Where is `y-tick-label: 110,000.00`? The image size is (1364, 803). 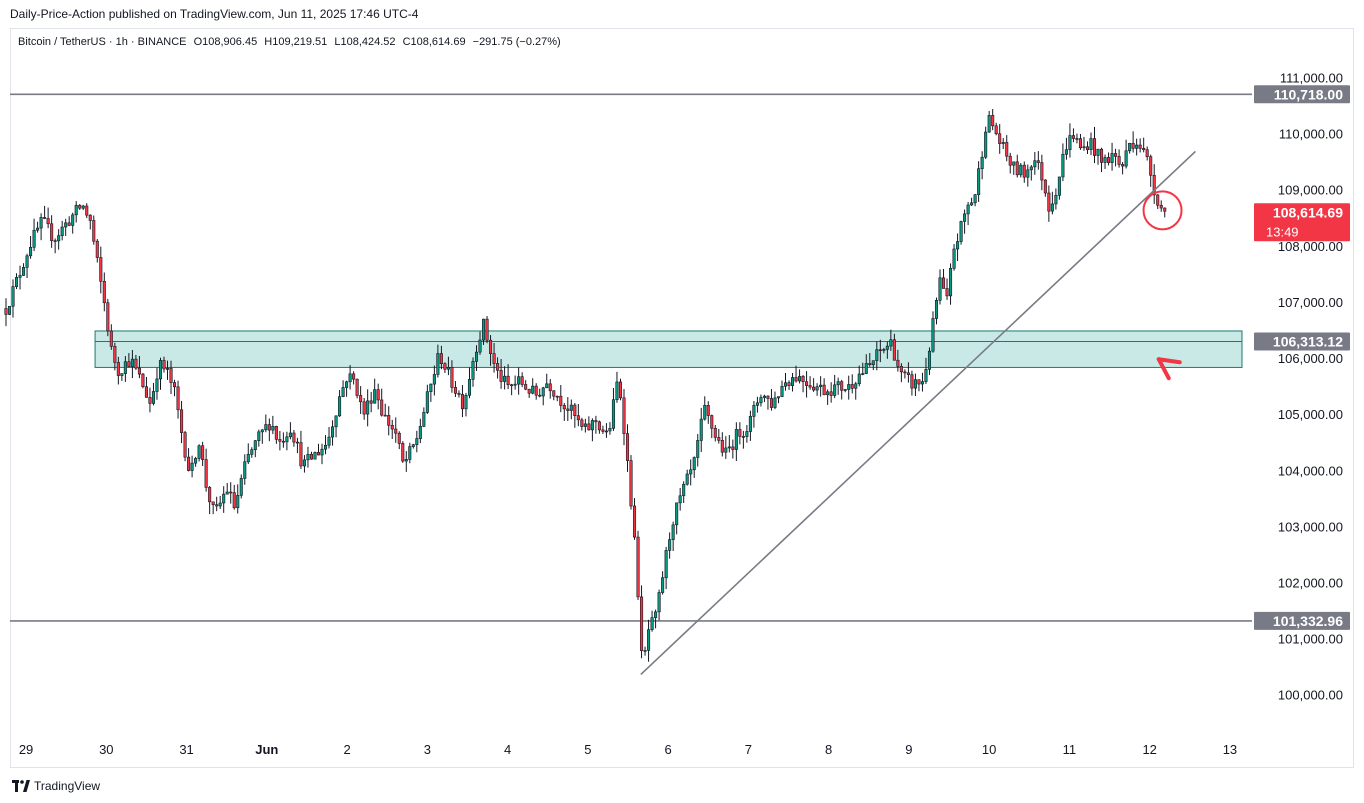
y-tick-label: 110,000.00 is located at coordinates (1311, 134).